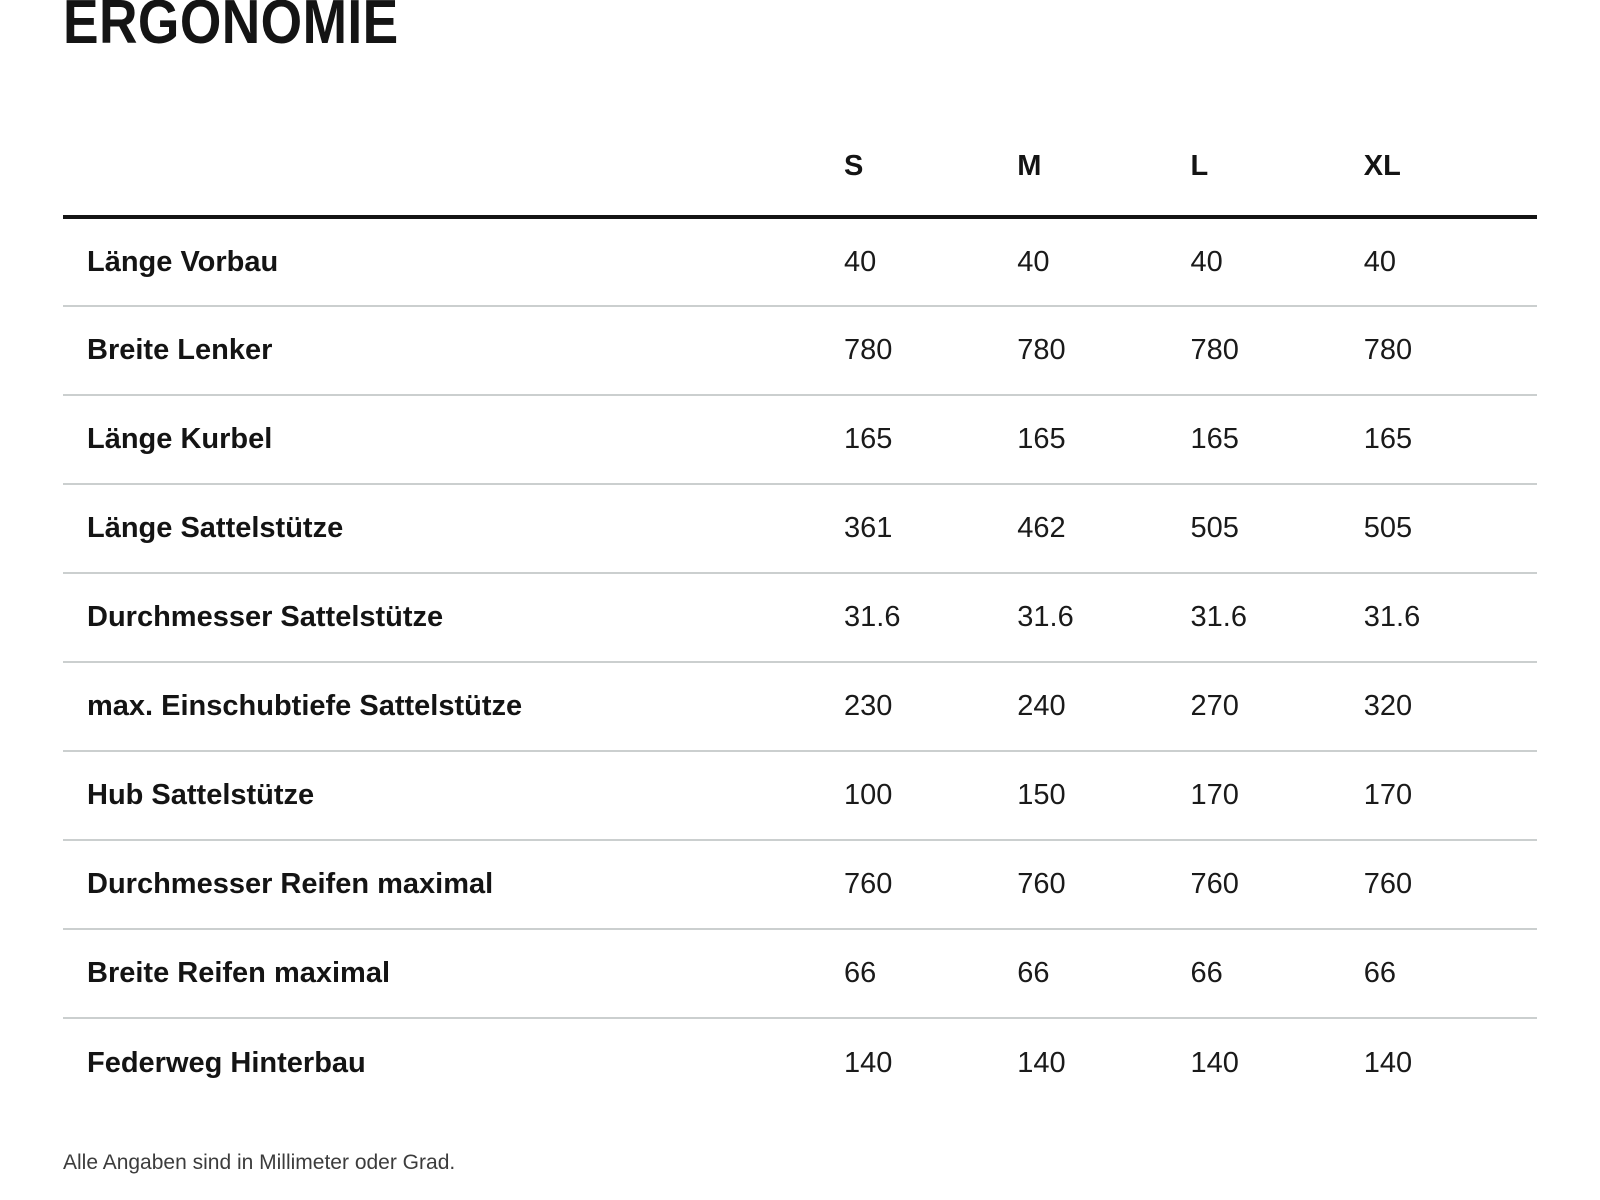 Image resolution: width=1600 pixels, height=1200 pixels. I want to click on page-title: ERGONOMIE, so click(231, 28).